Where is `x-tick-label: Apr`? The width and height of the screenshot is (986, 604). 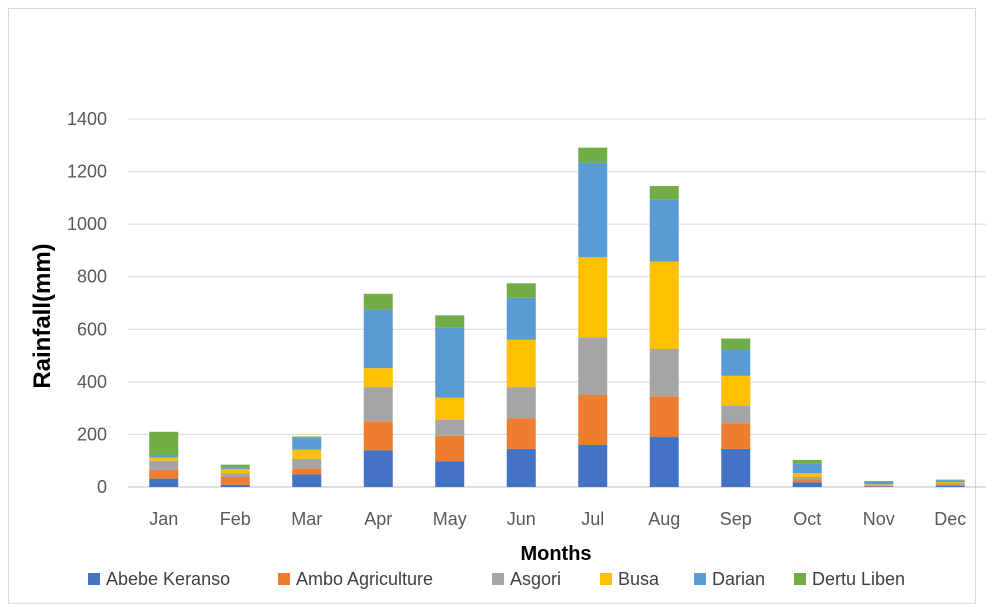 x-tick-label: Apr is located at coordinates (378, 519).